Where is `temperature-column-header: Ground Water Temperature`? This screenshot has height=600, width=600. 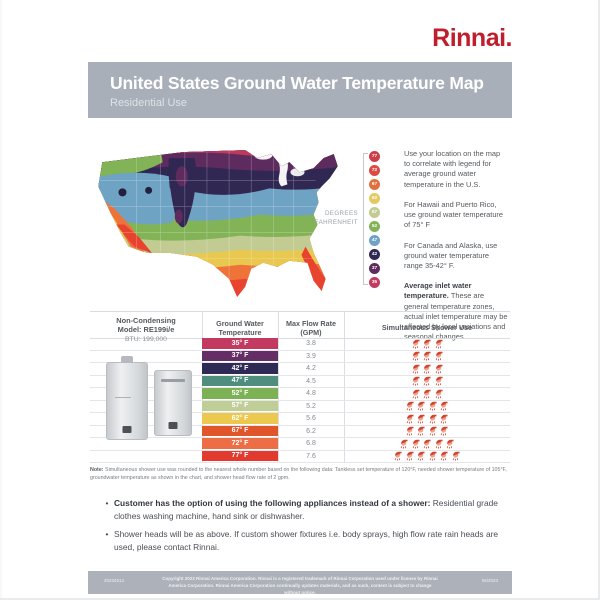 temperature-column-header: Ground Water Temperature is located at coordinates (240, 328).